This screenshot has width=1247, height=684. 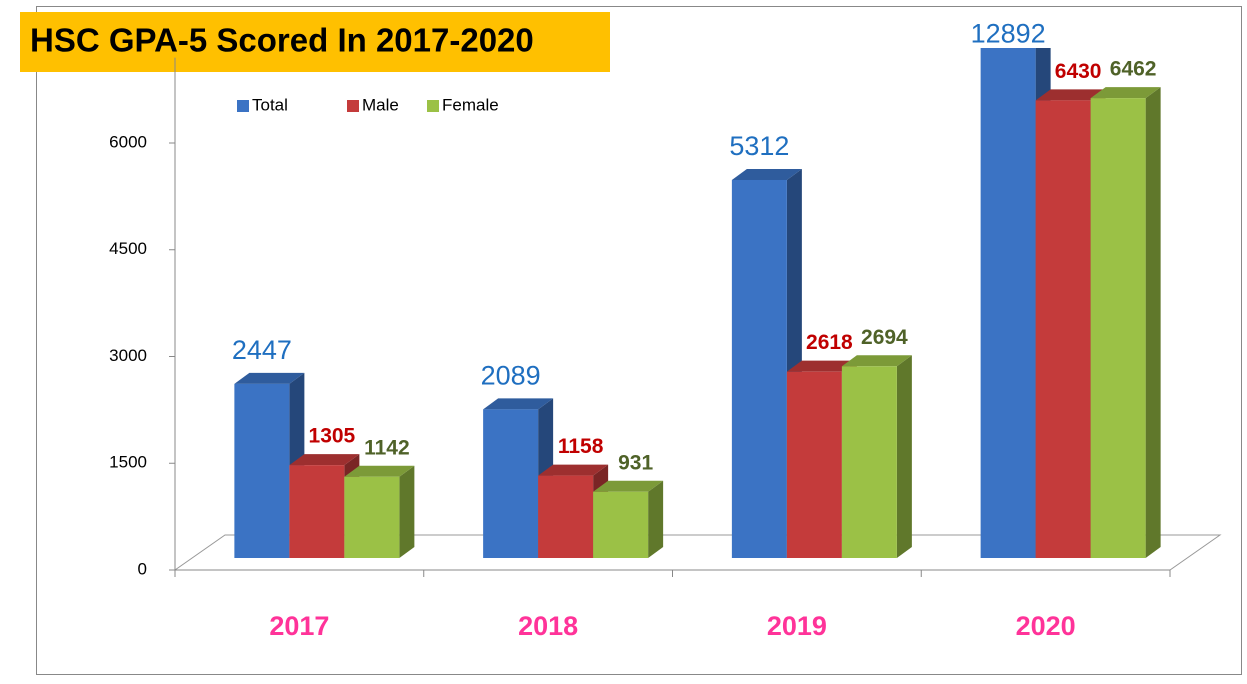 I want to click on value-label: 931, so click(x=635, y=462).